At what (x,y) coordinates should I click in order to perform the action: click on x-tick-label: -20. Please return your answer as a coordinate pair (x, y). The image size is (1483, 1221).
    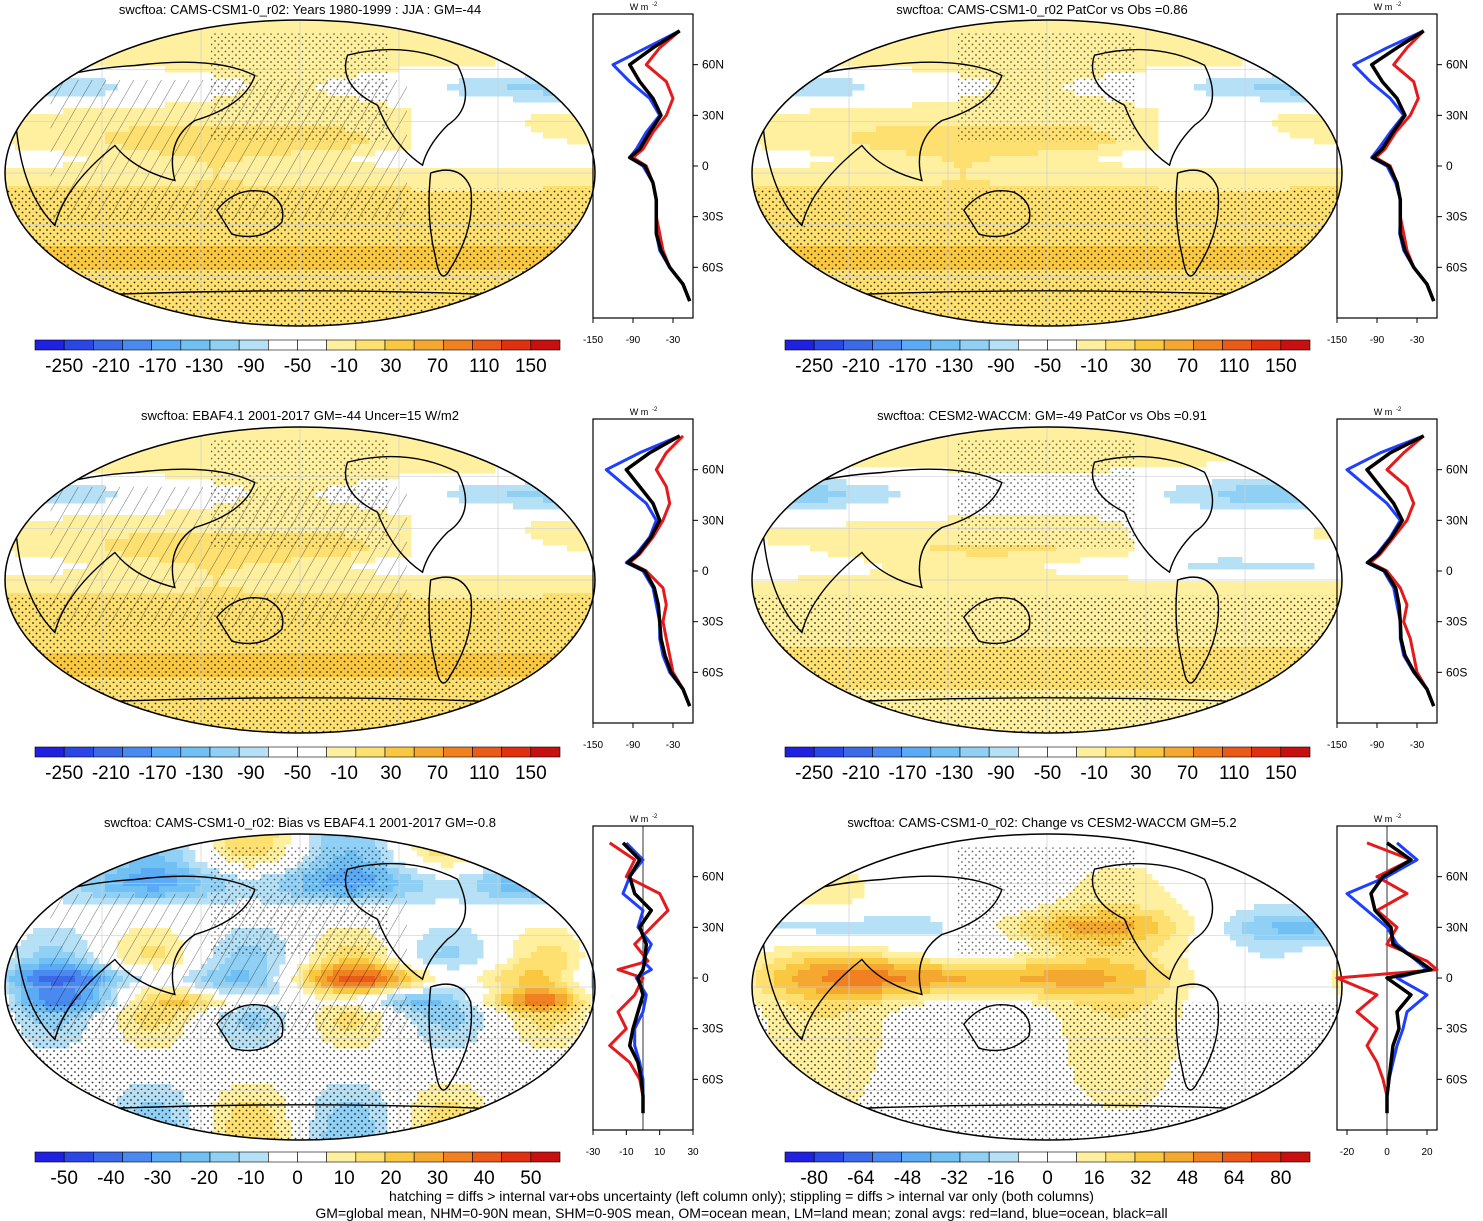
    Looking at the image, I should click on (1347, 1152).